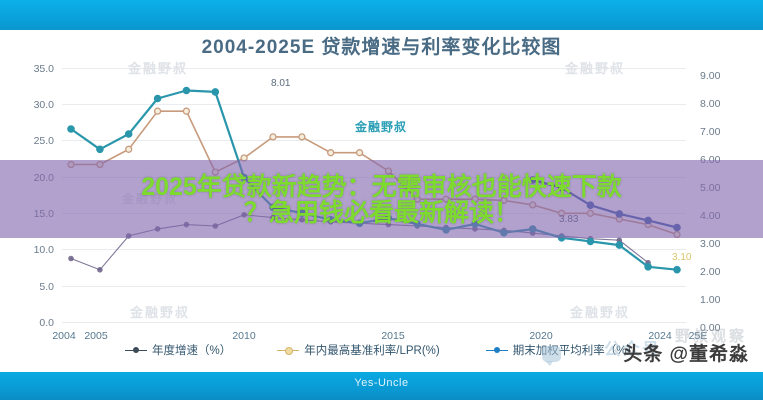 This screenshot has width=763, height=400. Describe the element at coordinates (46, 323) in the screenshot. I see `y-axis-tick: 0.0` at that location.